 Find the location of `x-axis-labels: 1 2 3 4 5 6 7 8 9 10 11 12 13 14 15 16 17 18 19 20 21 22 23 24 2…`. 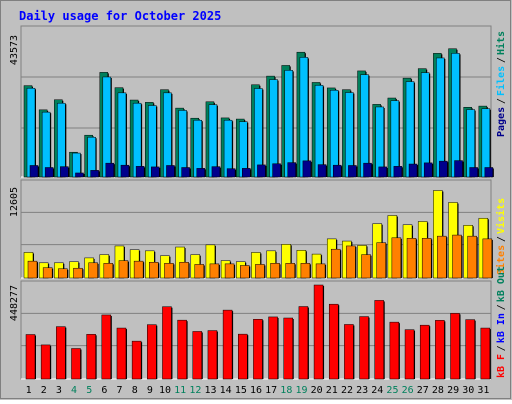

x-axis-labels: 1 2 3 4 5 6 7 8 9 10 11 12 13 14 15 16 17 18 19 20 21 22 23 24 2… is located at coordinates (258, 390).